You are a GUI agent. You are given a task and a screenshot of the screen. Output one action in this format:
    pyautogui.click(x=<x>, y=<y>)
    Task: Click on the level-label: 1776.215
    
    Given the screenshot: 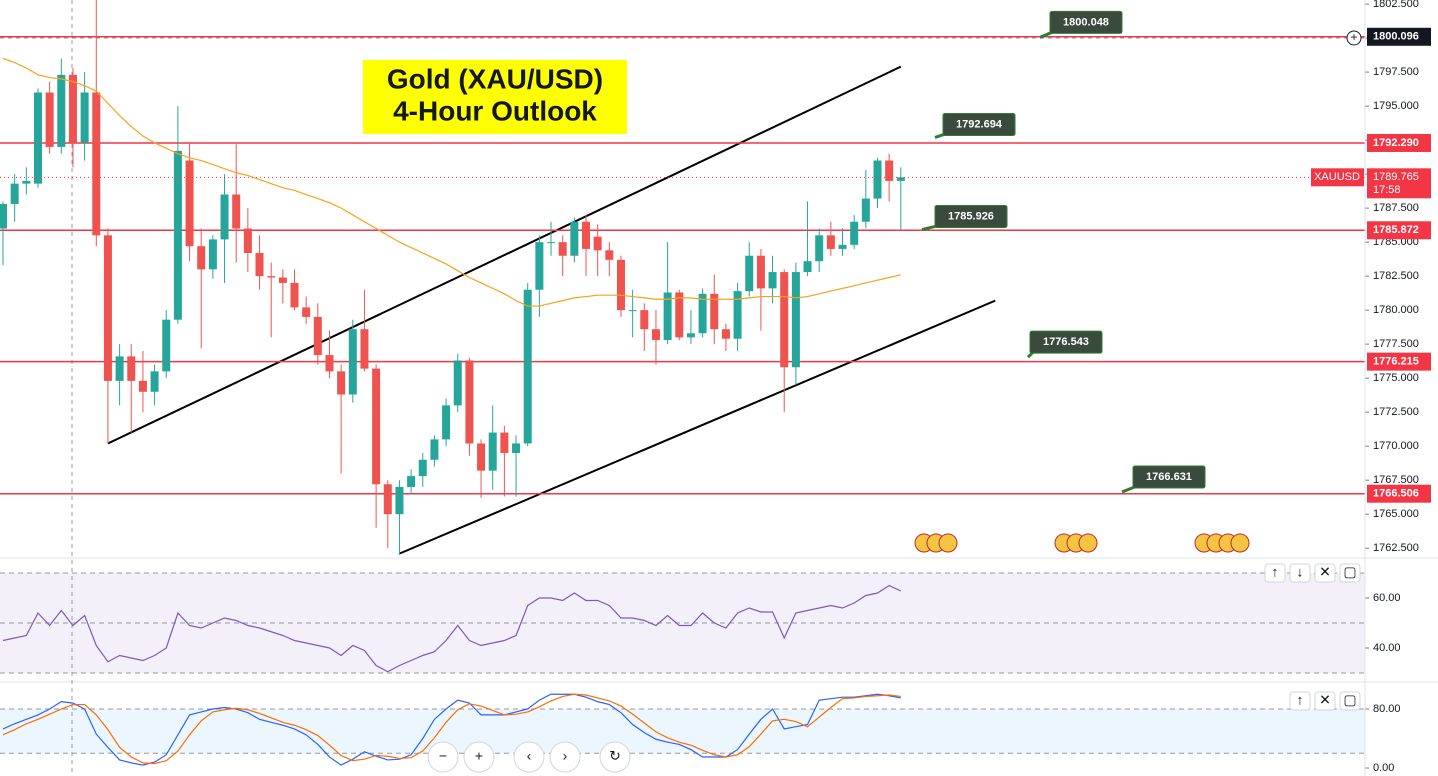 What is the action you would take?
    pyautogui.click(x=1396, y=362)
    